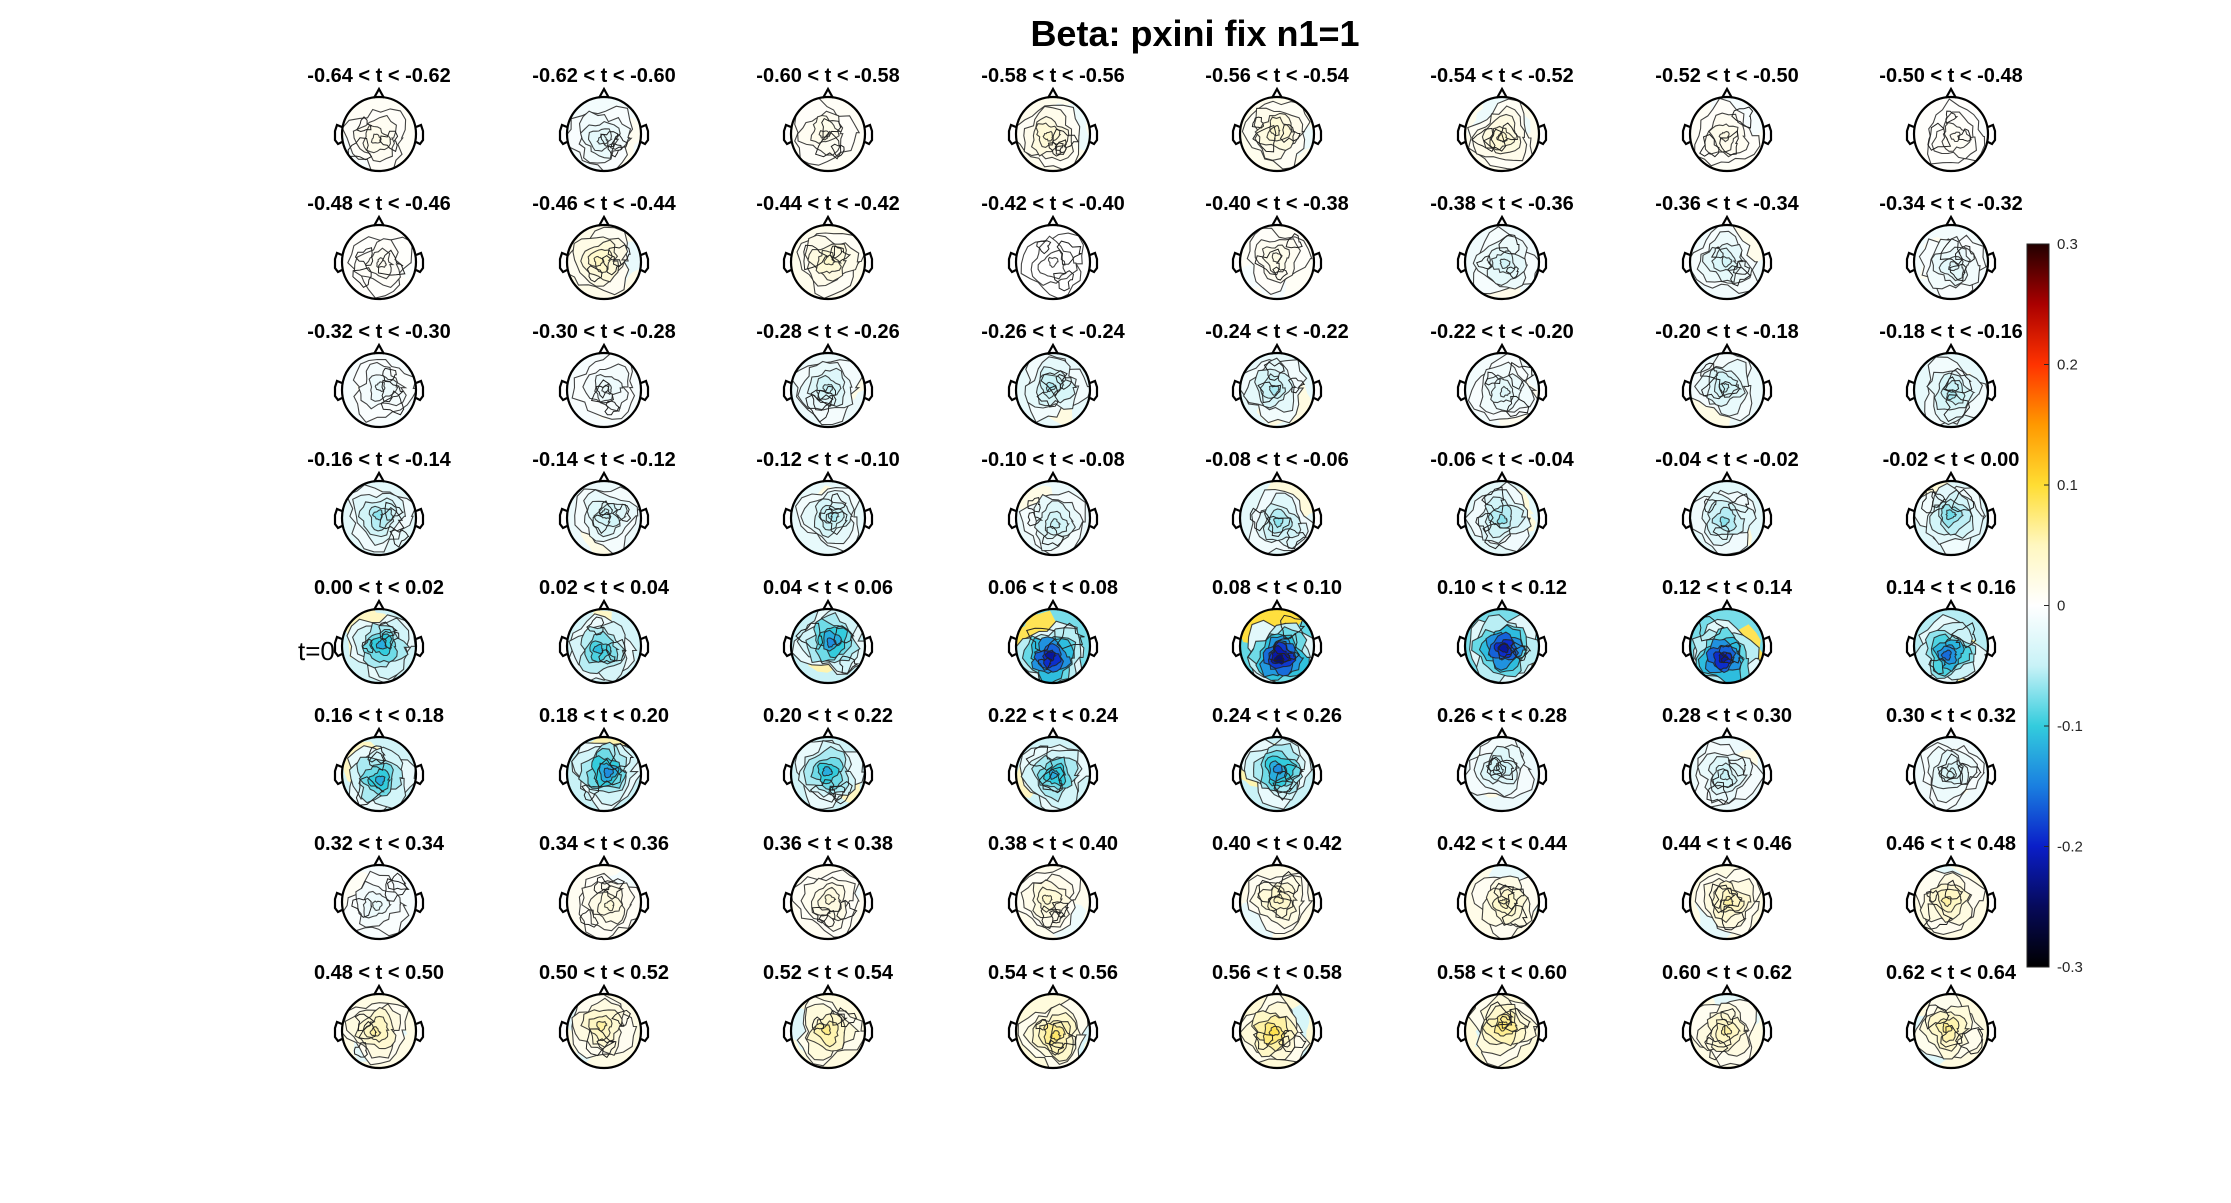 The height and width of the screenshot is (1203, 2231). I want to click on topo-panel: 0.40 < t < 0.42, so click(1277, 887).